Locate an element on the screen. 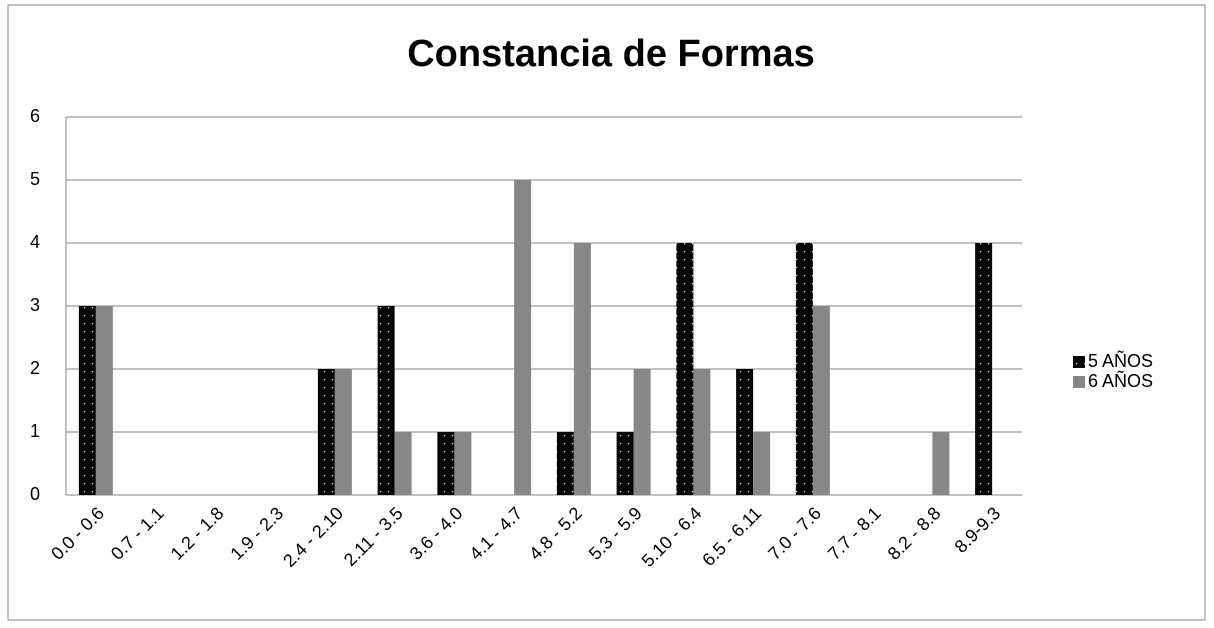  legend-label: 6 AÑOS is located at coordinates (1120, 380).